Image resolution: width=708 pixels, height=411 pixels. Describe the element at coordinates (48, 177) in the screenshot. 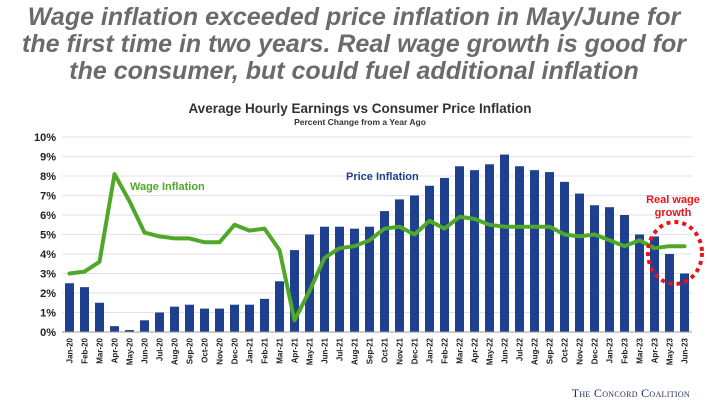

I see `y-tick-label: 8%` at that location.